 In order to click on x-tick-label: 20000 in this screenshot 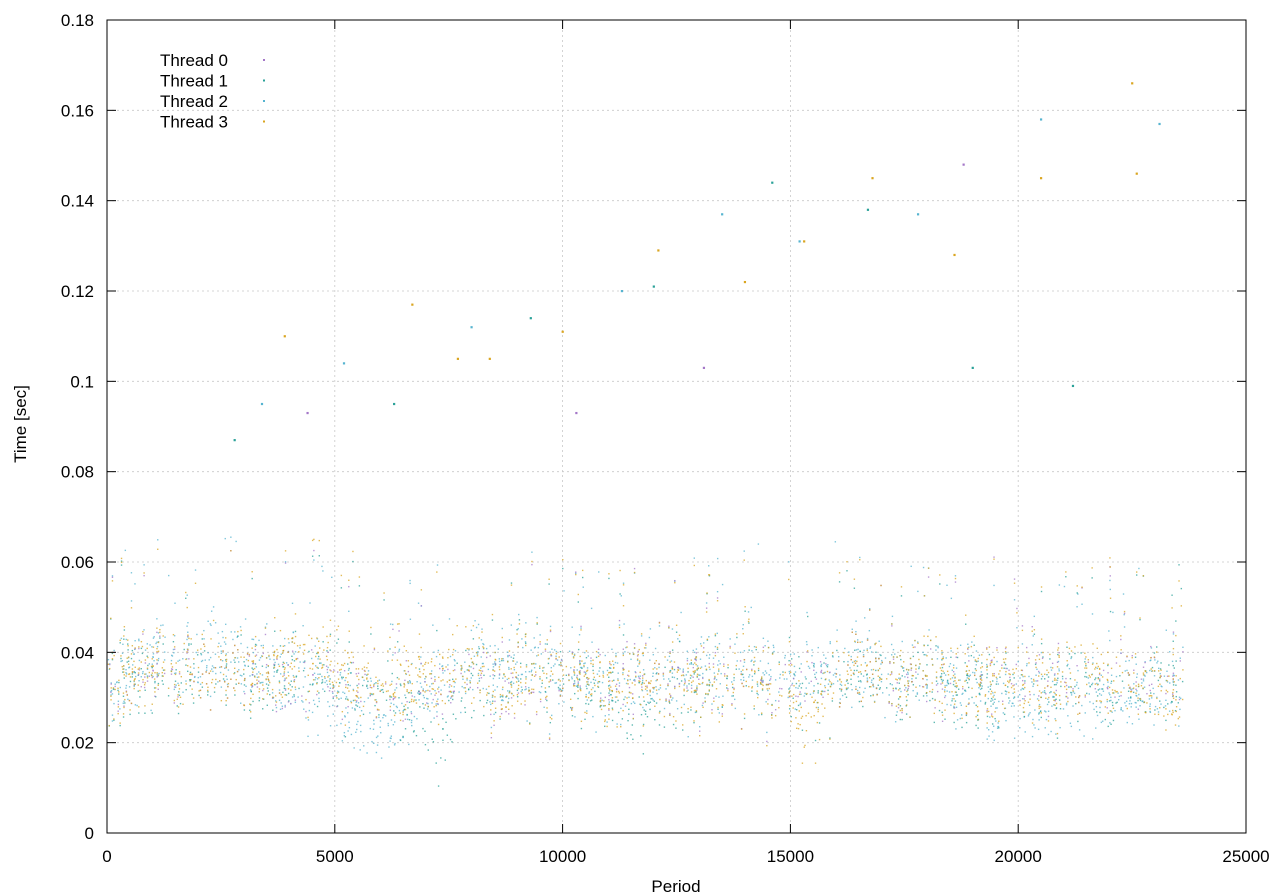, I will do `click(1018, 856)`.